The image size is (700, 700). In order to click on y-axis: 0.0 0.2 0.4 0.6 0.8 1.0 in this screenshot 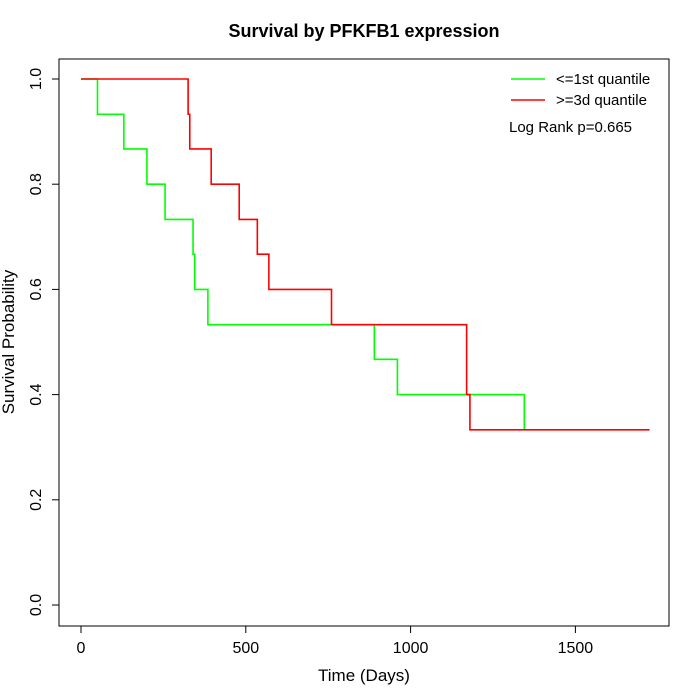, I will do `click(44, 342)`.